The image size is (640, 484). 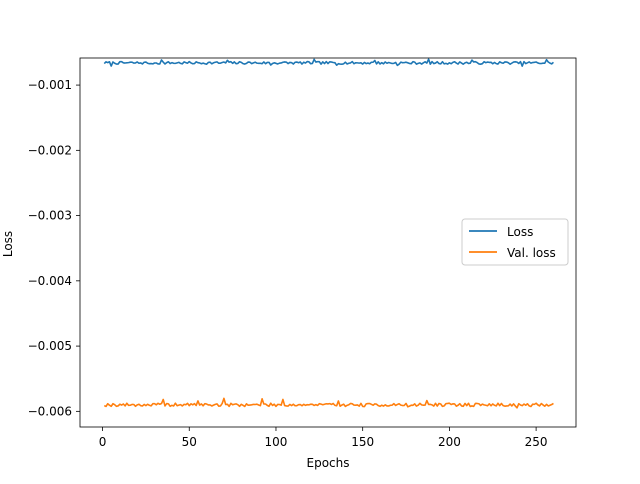 I want to click on series-line-loss, so click(x=328, y=62).